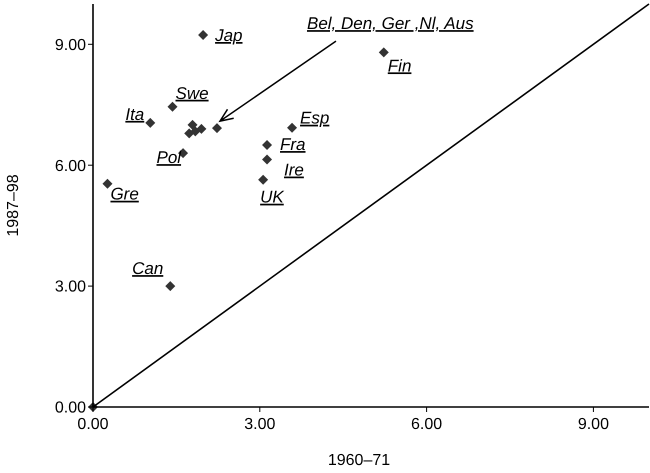  I want to click on y-axis-title: 1987–98, so click(13, 205).